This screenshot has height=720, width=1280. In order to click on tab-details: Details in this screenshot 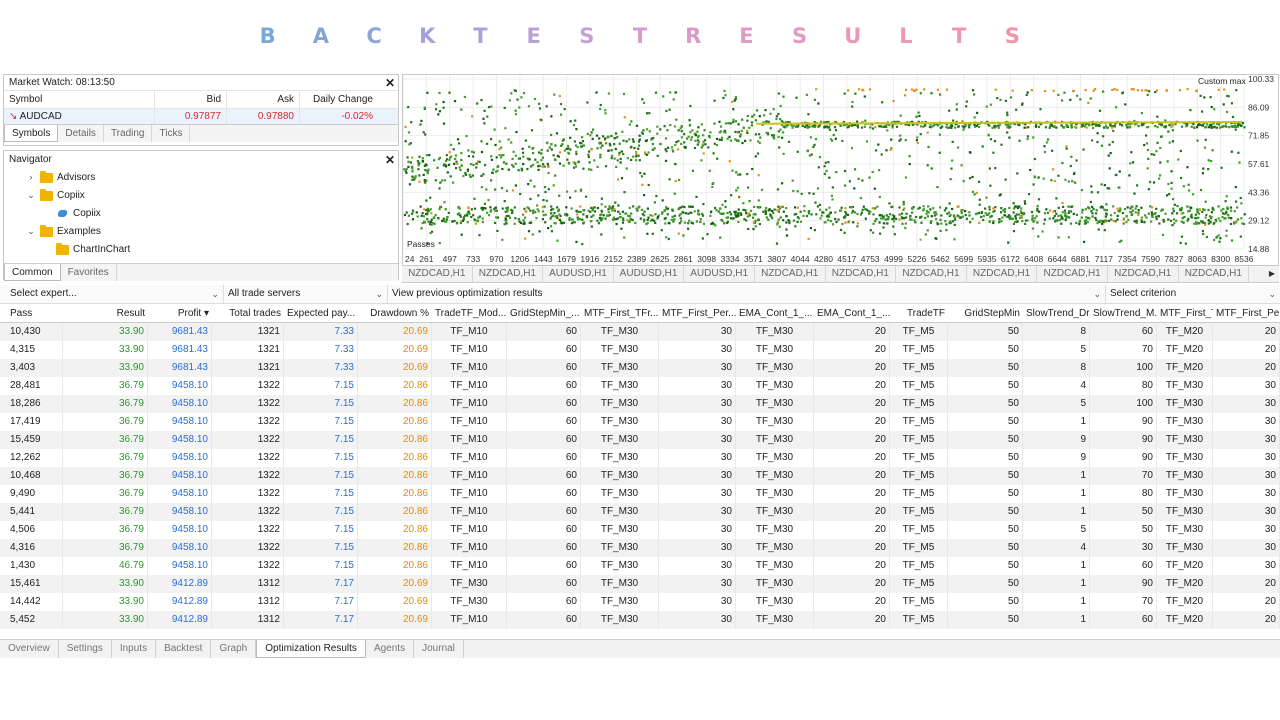, I will do `click(81, 133)`.